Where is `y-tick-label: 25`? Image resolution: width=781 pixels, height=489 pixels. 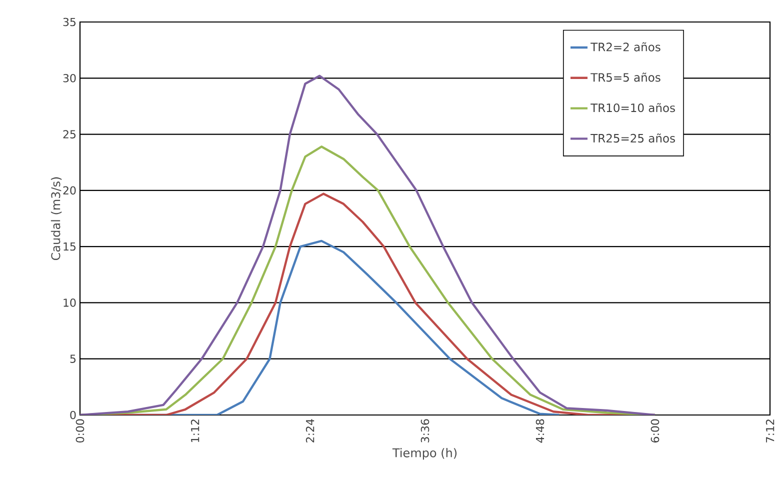 y-tick-label: 25 is located at coordinates (69, 134).